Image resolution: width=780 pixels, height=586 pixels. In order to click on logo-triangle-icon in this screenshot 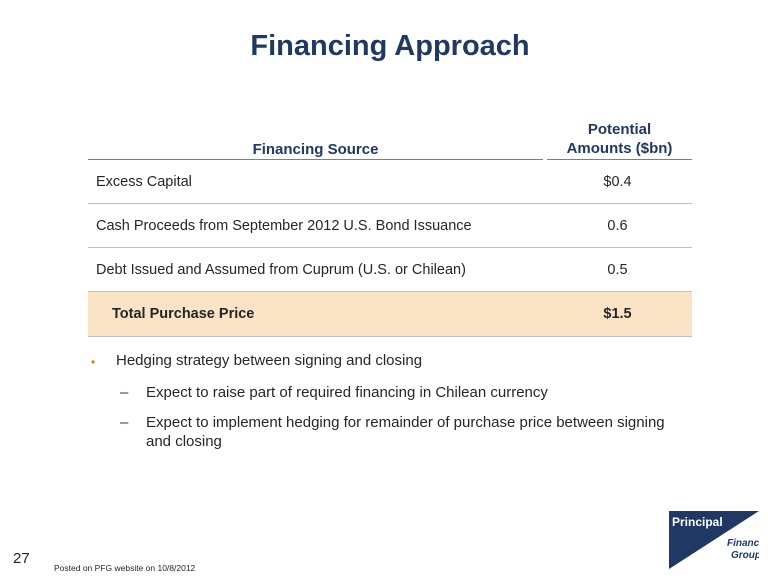, I will do `click(714, 540)`.